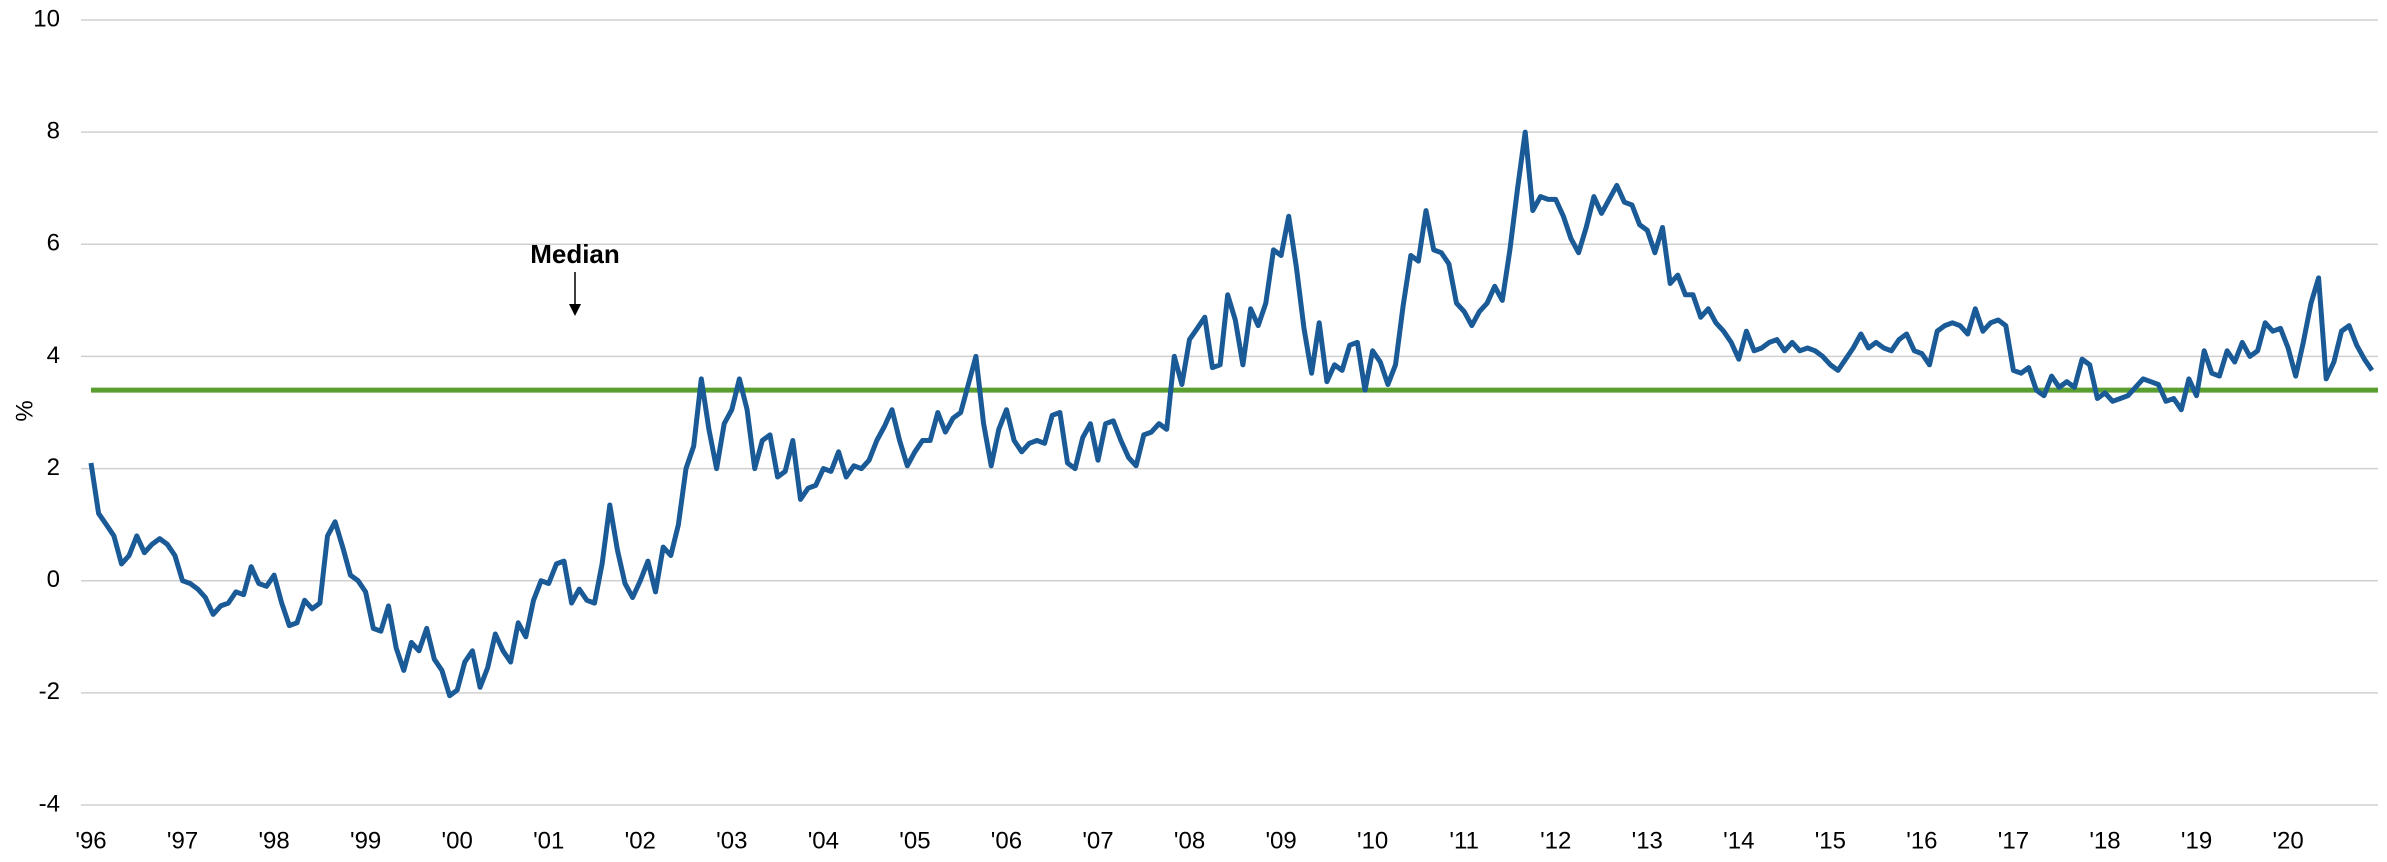 This screenshot has width=2387, height=862. I want to click on median-label: Median, so click(575, 254).